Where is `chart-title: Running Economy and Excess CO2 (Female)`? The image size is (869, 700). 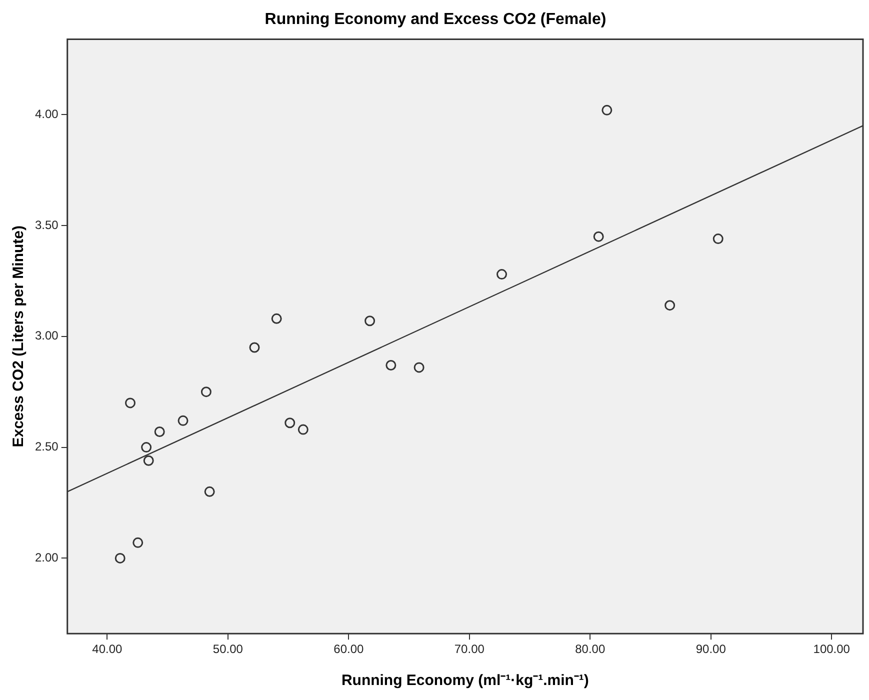
chart-title: Running Economy and Excess CO2 (Female) is located at coordinates (435, 19).